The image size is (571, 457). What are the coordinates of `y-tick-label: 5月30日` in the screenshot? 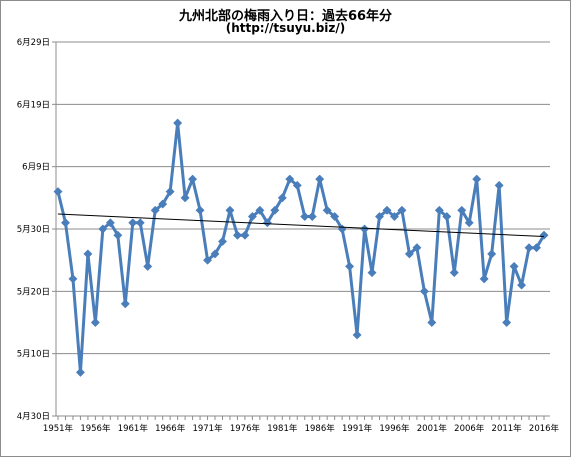 It's located at (33, 230).